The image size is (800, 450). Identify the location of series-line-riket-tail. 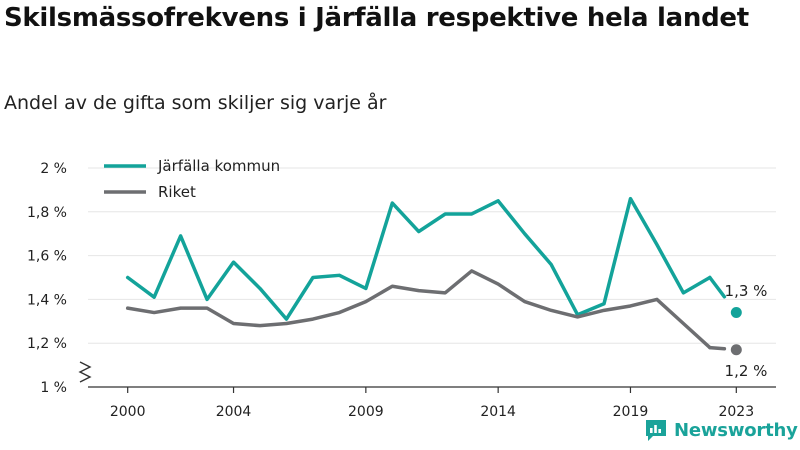
(717, 348).